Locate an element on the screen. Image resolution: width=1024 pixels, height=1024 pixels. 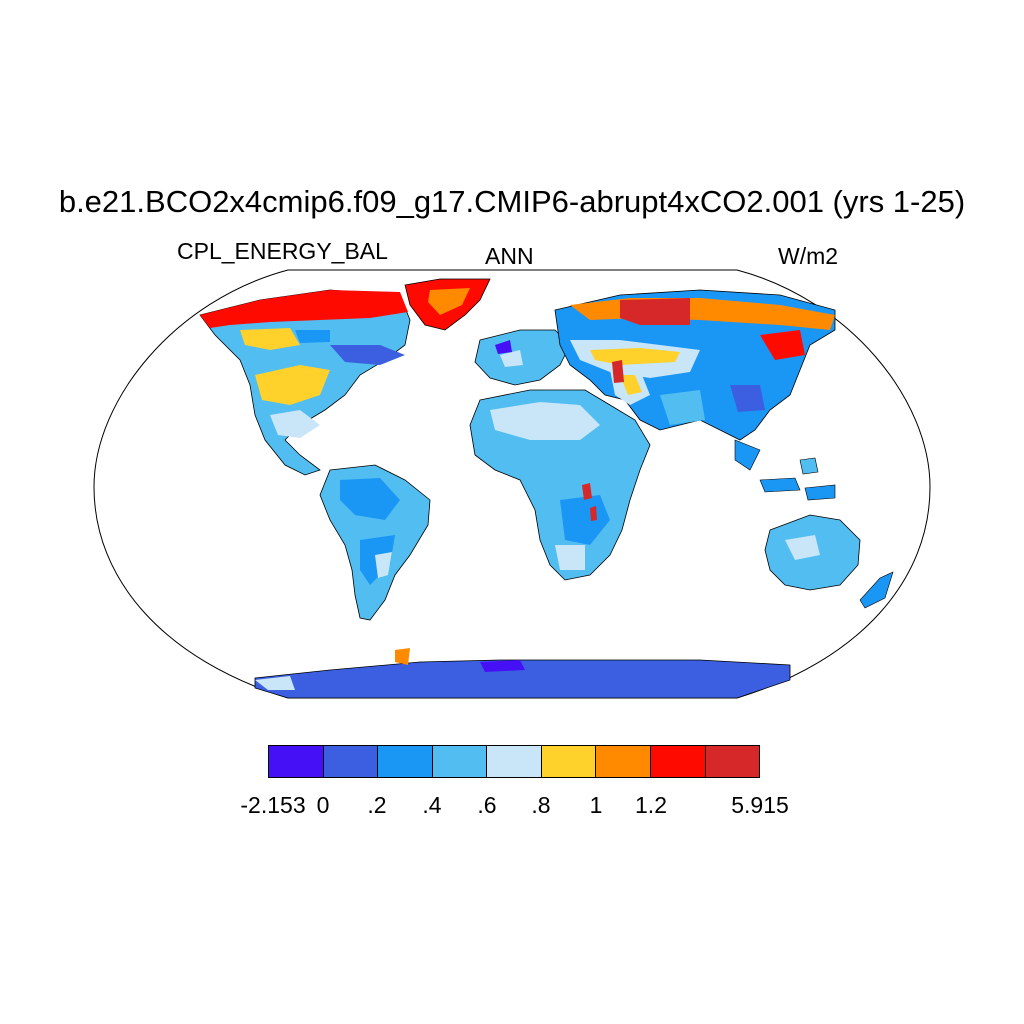
colorbar-label: 1 is located at coordinates (596, 805).